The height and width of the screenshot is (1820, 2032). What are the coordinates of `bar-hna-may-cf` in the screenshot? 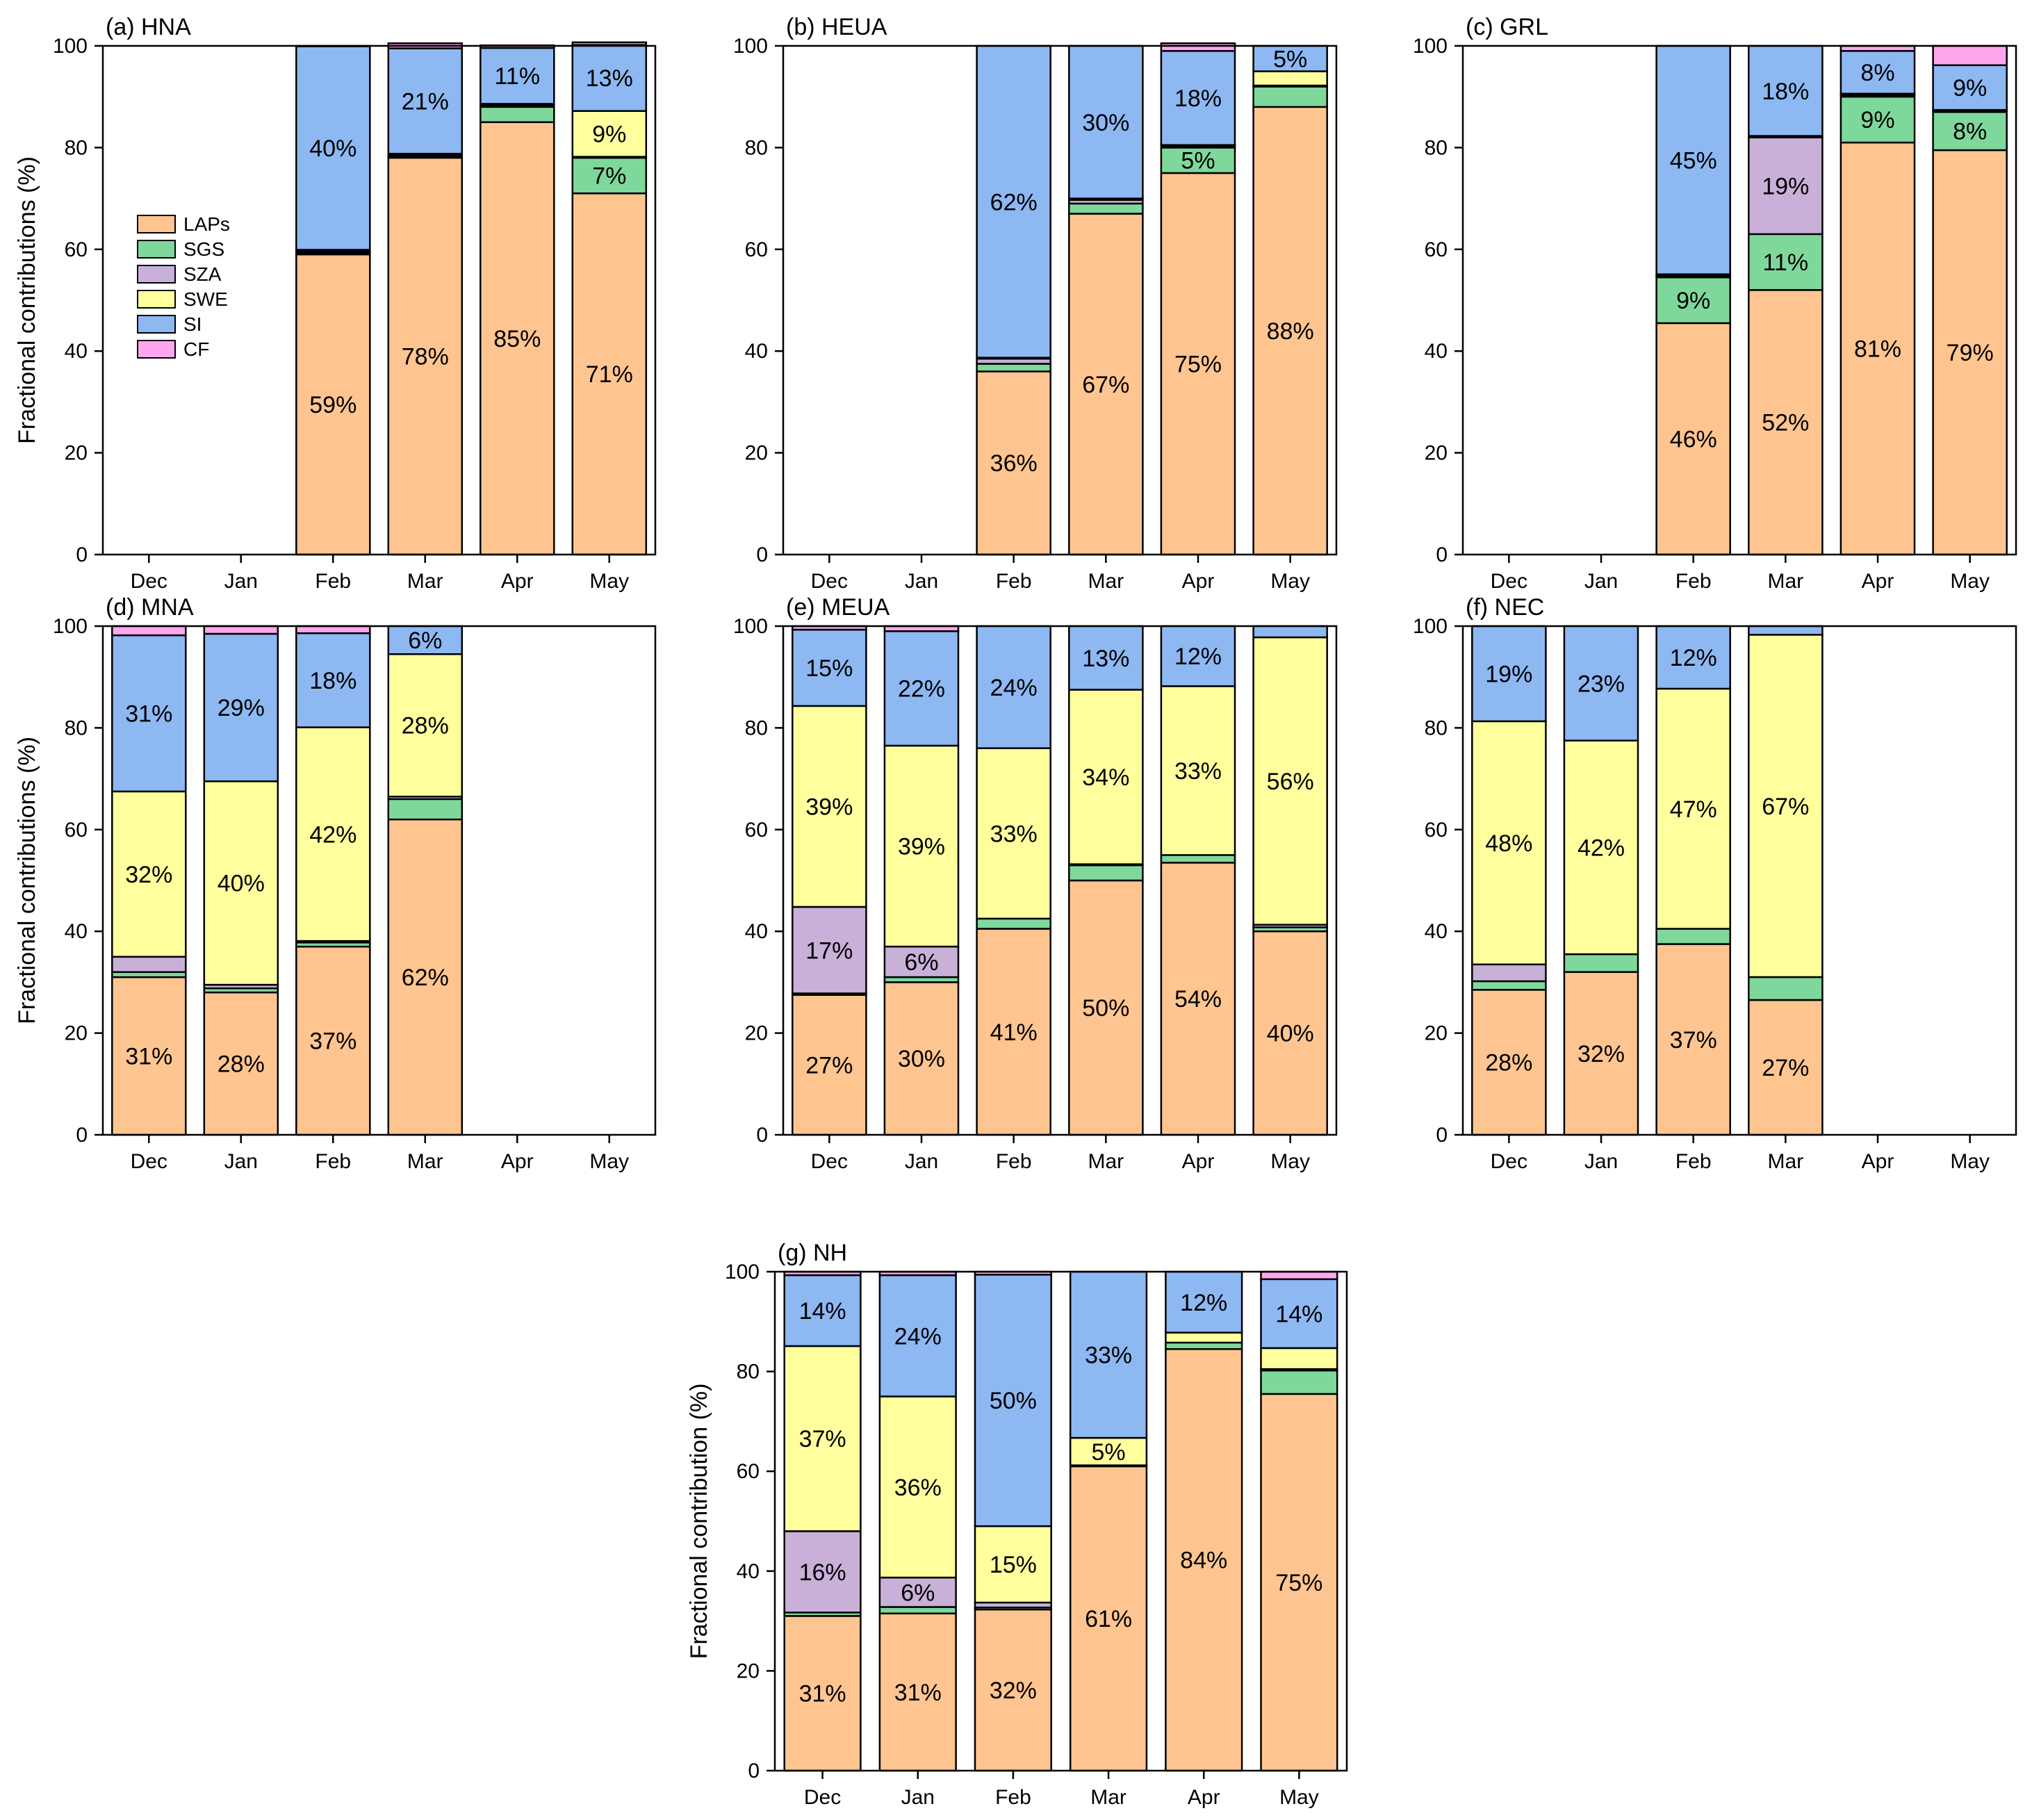 It's located at (610, 43).